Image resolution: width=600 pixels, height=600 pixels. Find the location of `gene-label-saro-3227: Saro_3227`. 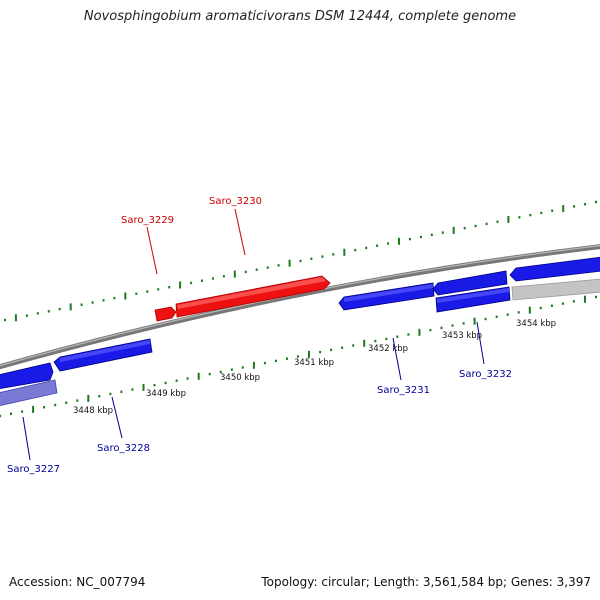

gene-label-saro-3227: Saro_3227 is located at coordinates (33, 469).